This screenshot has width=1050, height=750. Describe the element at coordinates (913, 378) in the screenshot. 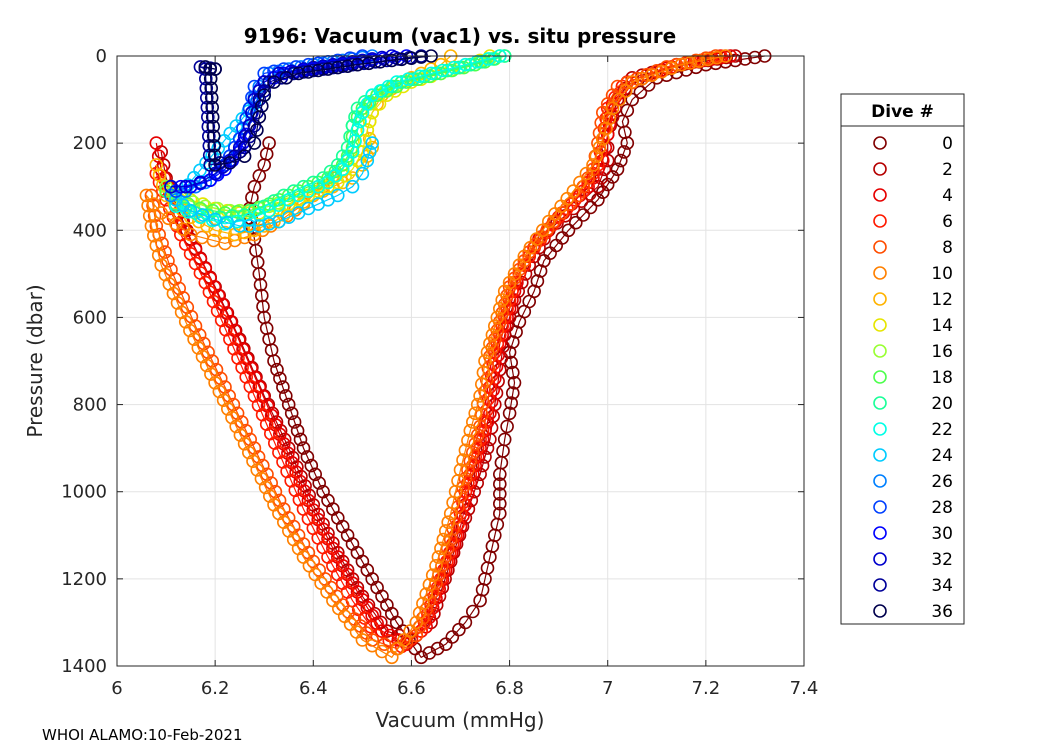

I see `legend-item: 18` at that location.